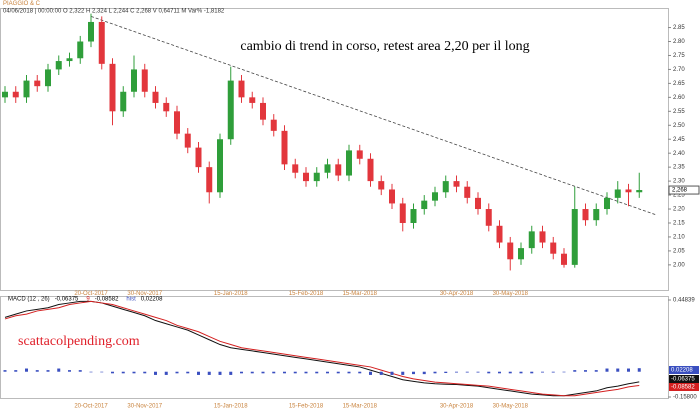 The height and width of the screenshot is (414, 700). What do you see at coordinates (144, 407) in the screenshot?
I see `x-tick-label: 30-Nov-2017` at bounding box center [144, 407].